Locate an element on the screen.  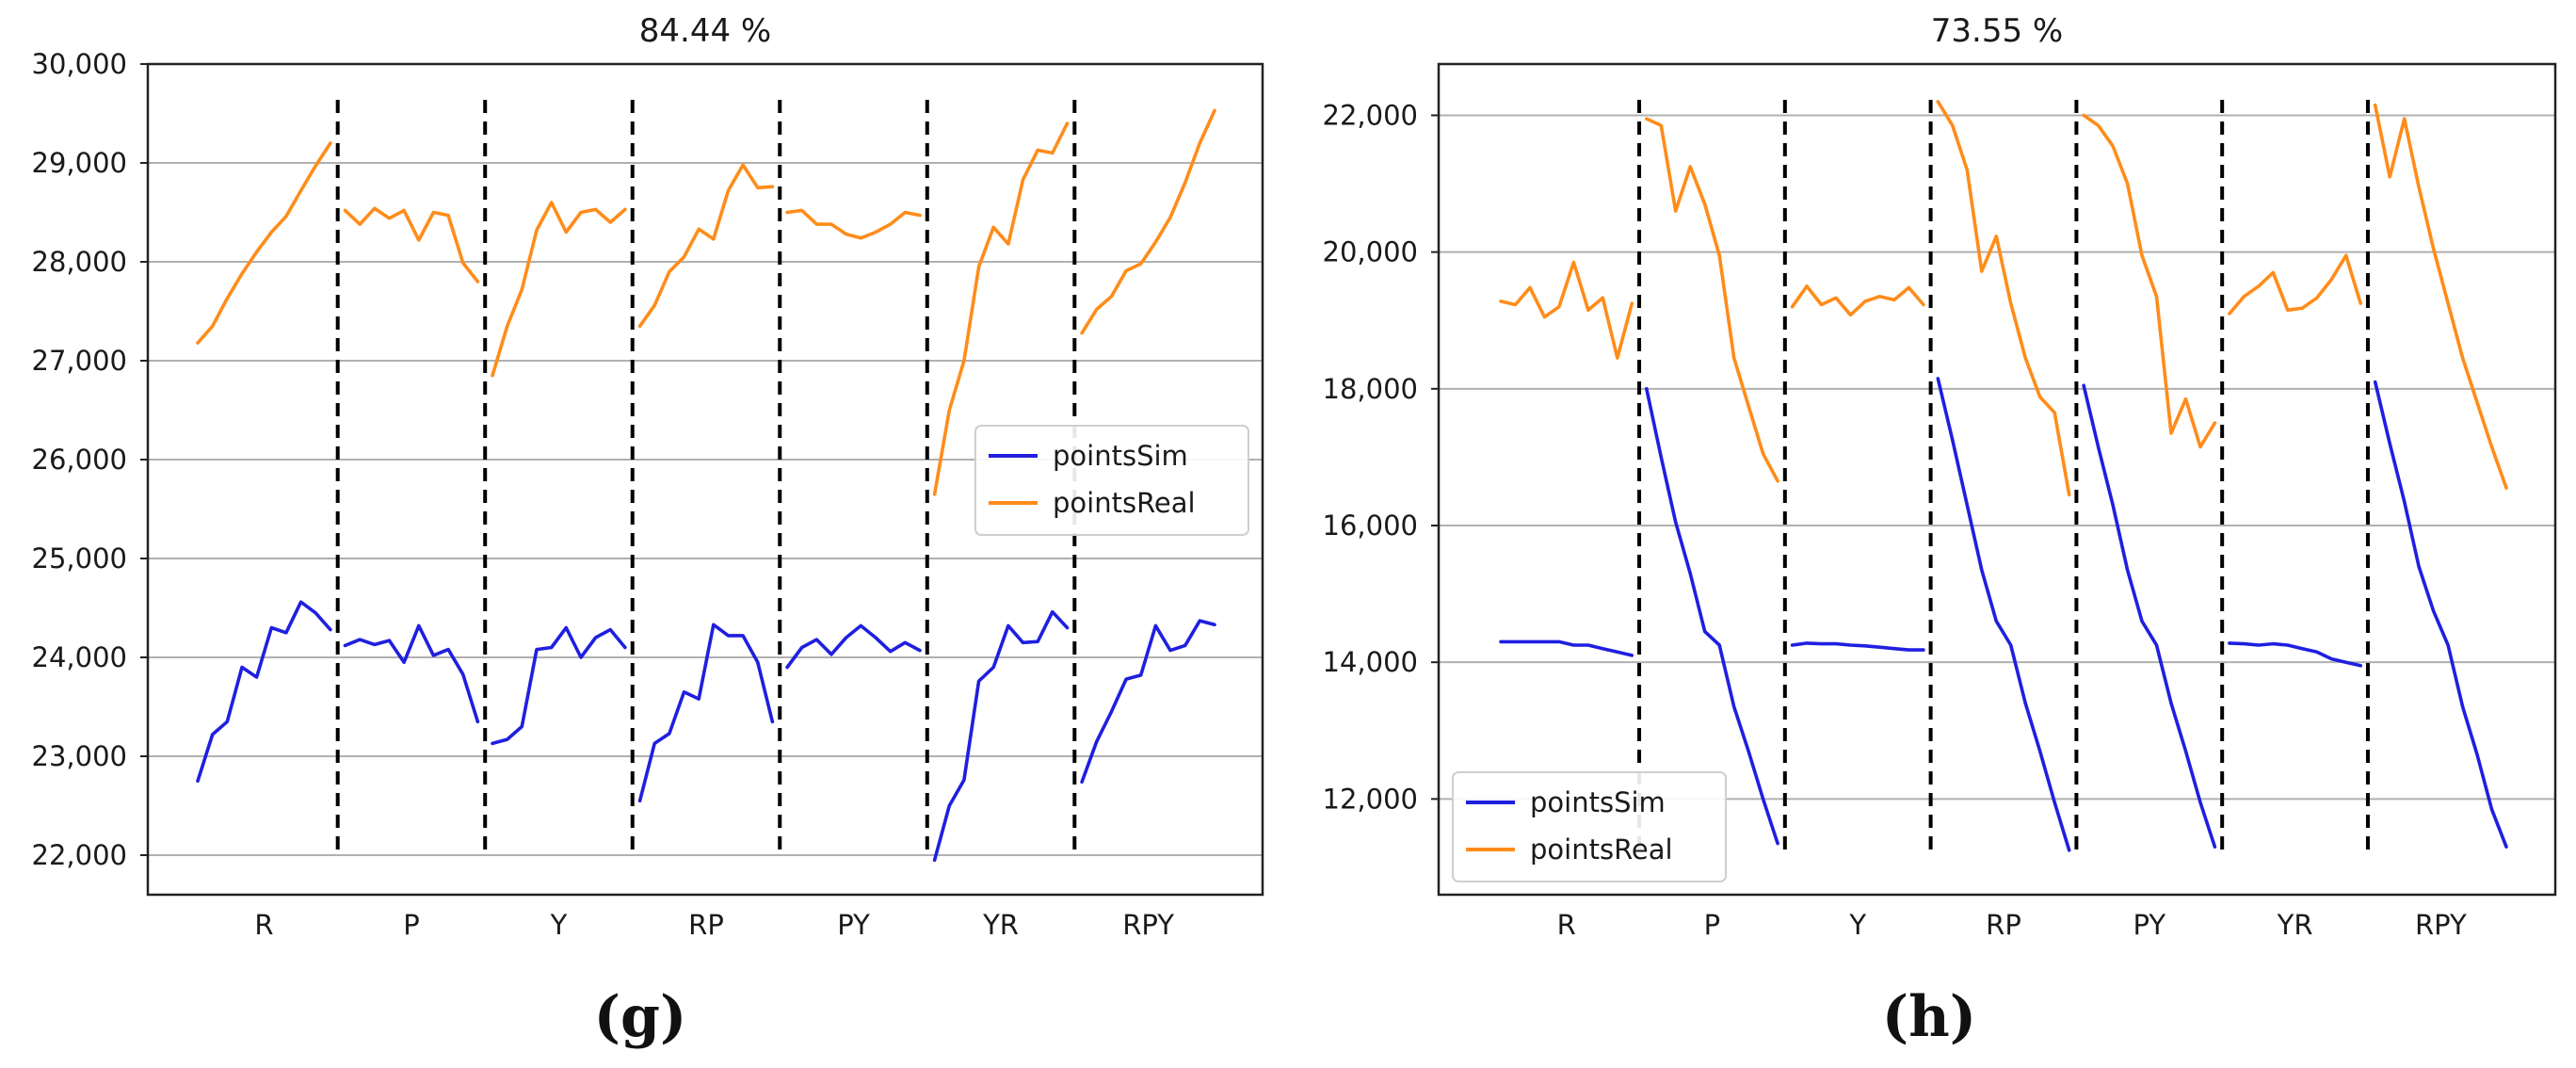
y-tick-label: 24,000 is located at coordinates (79, 657).